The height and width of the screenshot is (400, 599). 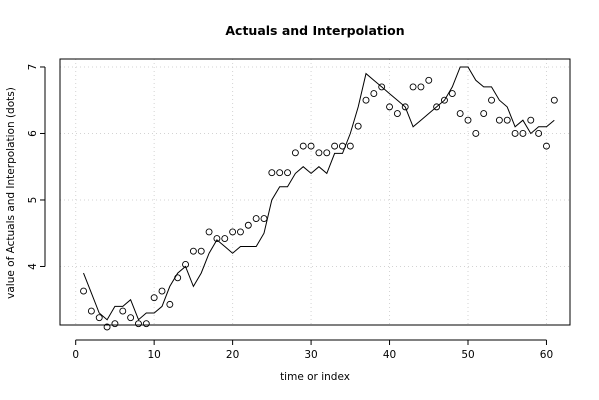 What do you see at coordinates (75, 355) in the screenshot?
I see `x-tick-label-0: 0` at bounding box center [75, 355].